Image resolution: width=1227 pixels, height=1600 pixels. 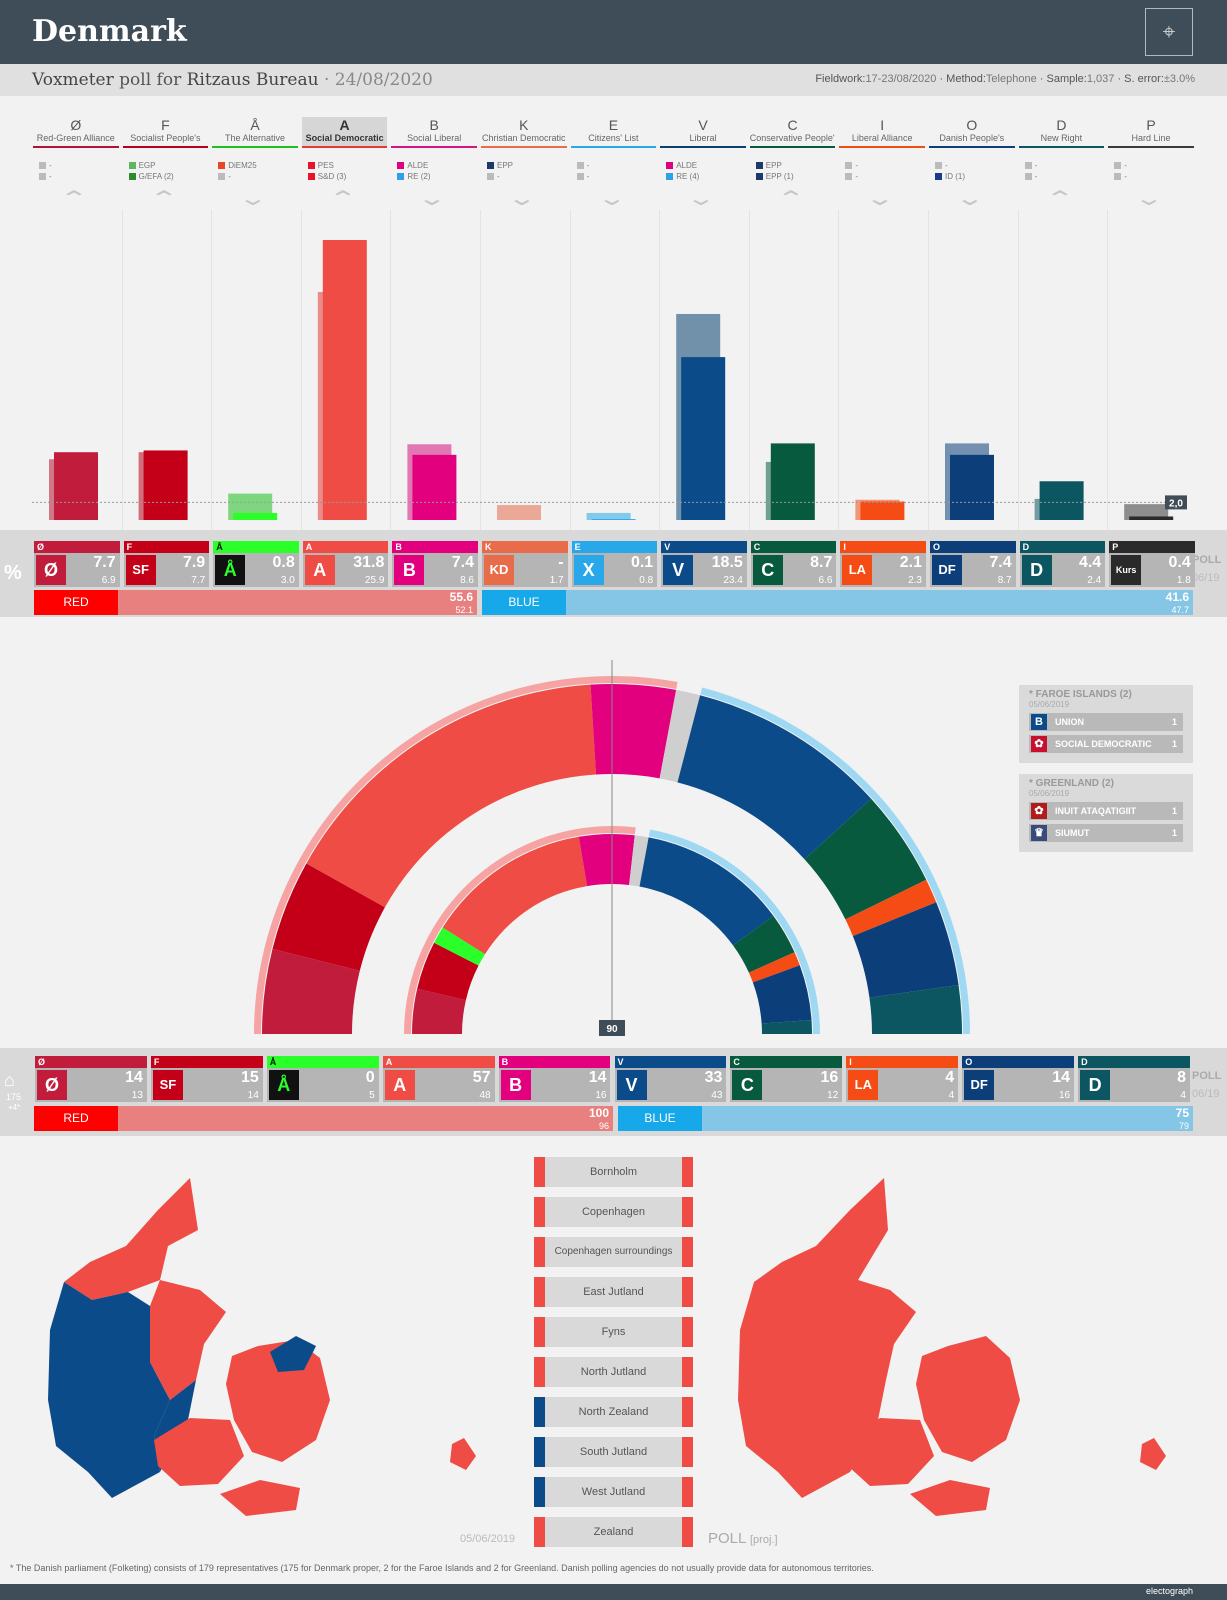 What do you see at coordinates (1106, 833) in the screenshot?
I see `greenland-party-row: ♛ SIUMUT 1` at bounding box center [1106, 833].